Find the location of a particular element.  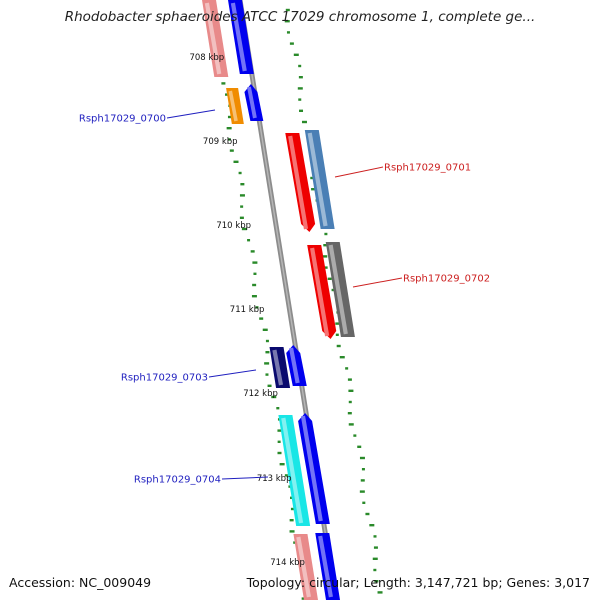

feature-salmon-bottom-highlight is located at coordinates (303, 567).